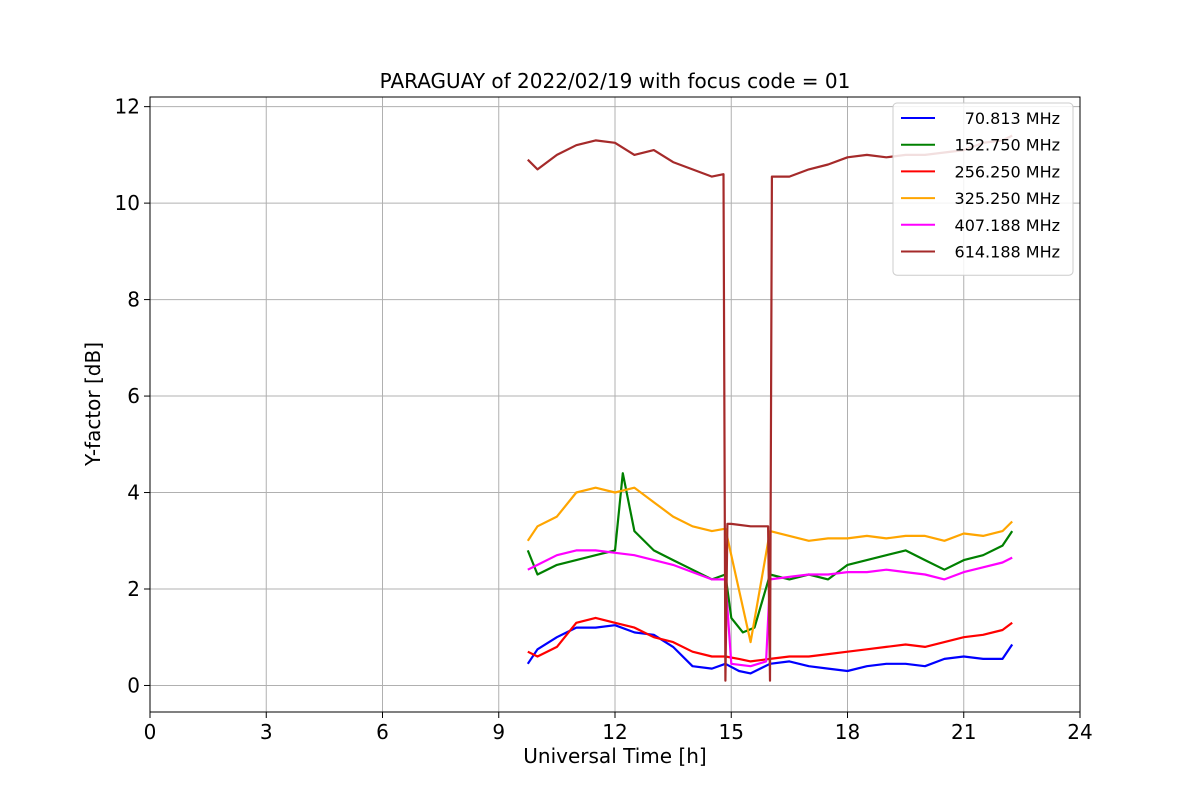  What do you see at coordinates (1007, 145) in the screenshot?
I see `legend-label: 152.750 MHz` at bounding box center [1007, 145].